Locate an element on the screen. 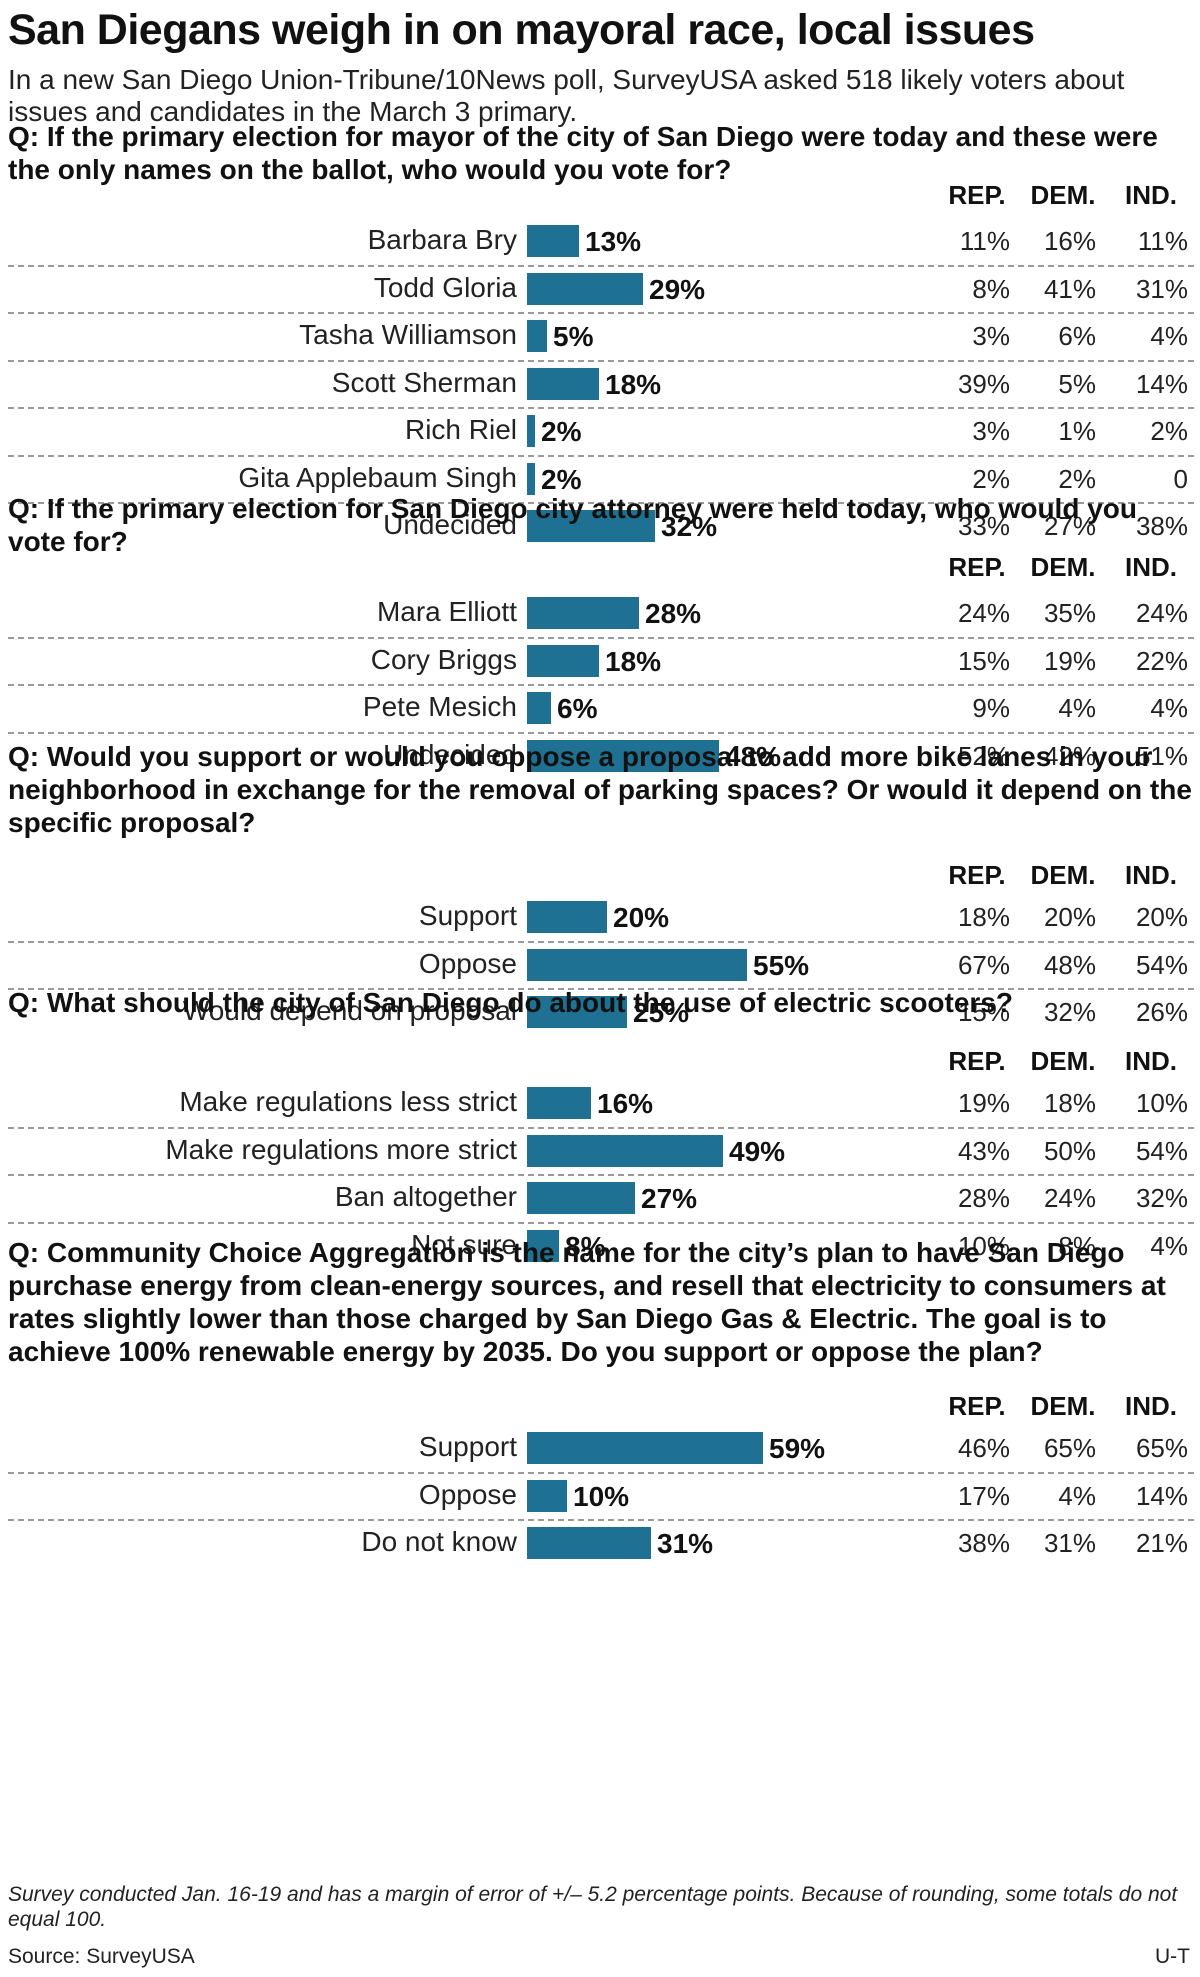  breakdown-dem: 1% is located at coordinates (1077, 431).